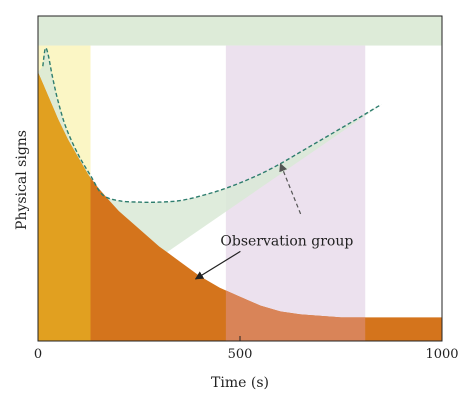  I want to click on x-tick-label: 1000, so click(441, 354).